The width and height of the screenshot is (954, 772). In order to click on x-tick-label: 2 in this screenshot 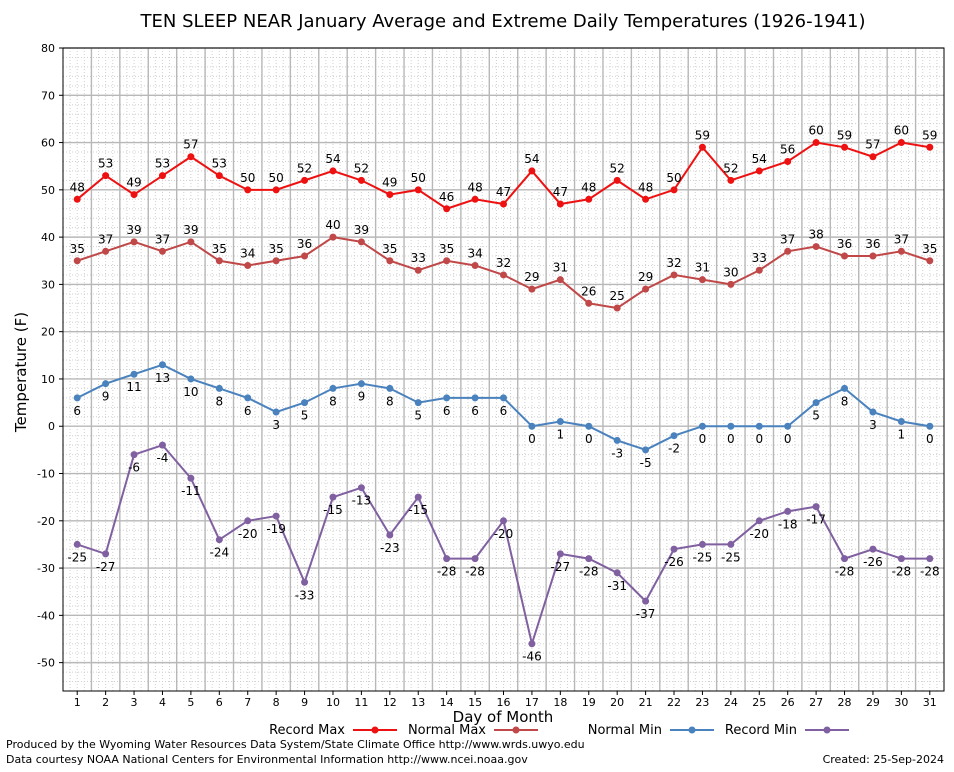, I will do `click(105, 702)`.